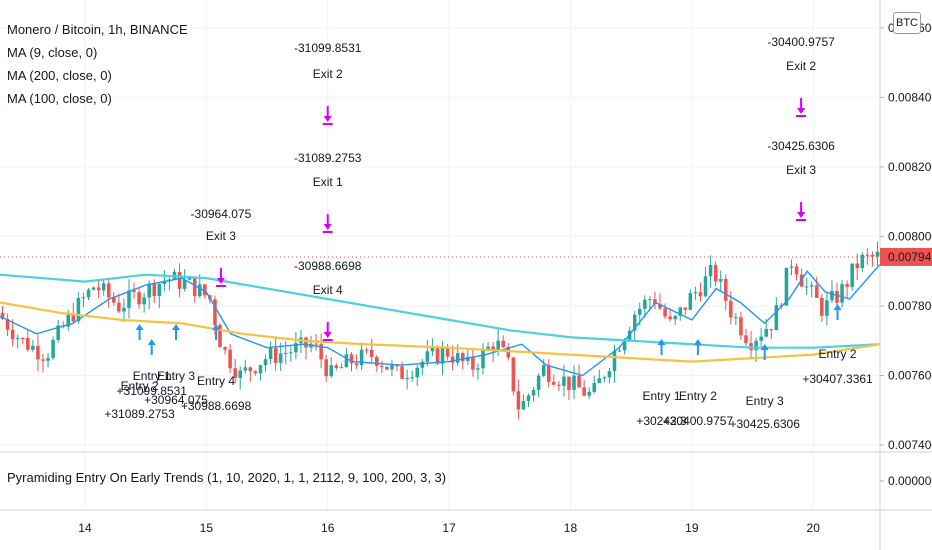 The width and height of the screenshot is (932, 550). I want to click on entry-value: +30964.075, so click(176, 400).